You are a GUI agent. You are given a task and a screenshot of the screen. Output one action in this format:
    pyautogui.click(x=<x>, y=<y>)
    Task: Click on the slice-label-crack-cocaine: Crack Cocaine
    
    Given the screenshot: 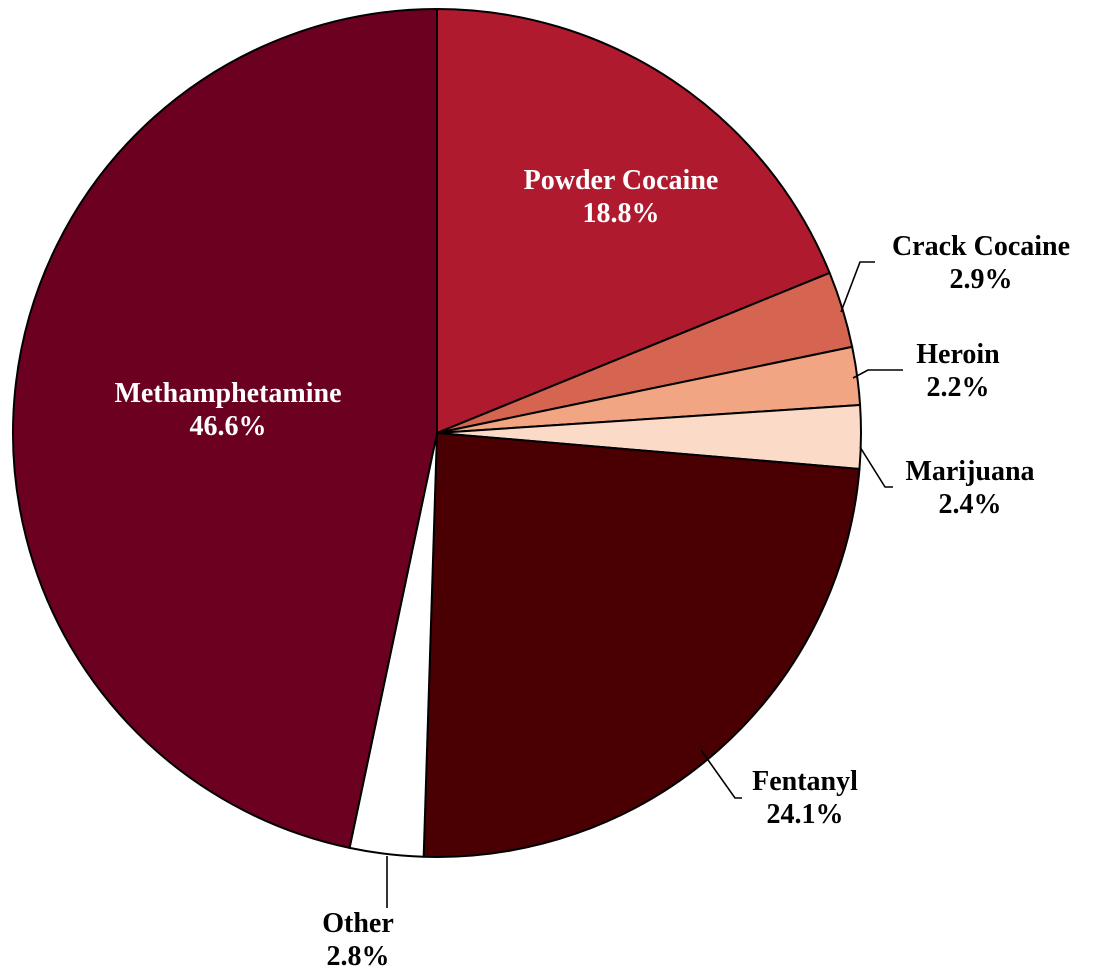 What is the action you would take?
    pyautogui.click(x=981, y=246)
    